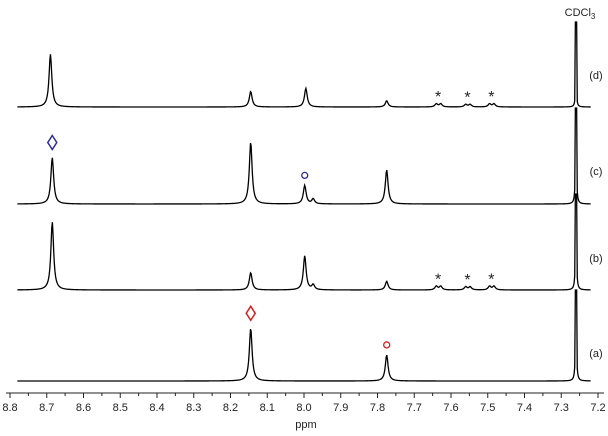 Image resolution: width=608 pixels, height=436 pixels. Describe the element at coordinates (9, 408) in the screenshot. I see `x-tick-label: 8.8` at that location.